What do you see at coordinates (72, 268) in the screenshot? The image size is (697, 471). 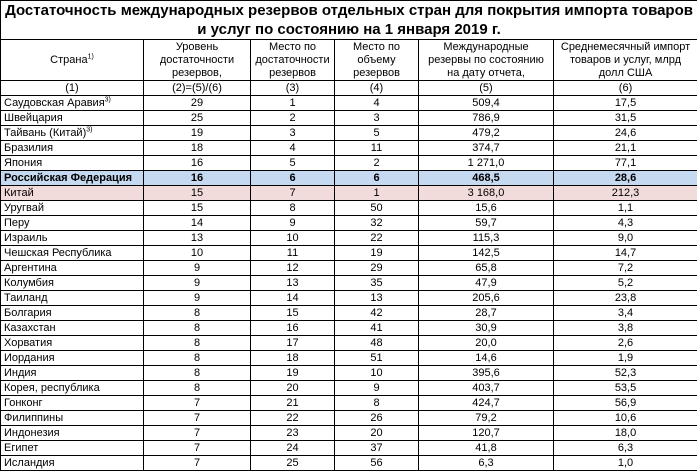 I see `country-cell: Аргентина` at bounding box center [72, 268].